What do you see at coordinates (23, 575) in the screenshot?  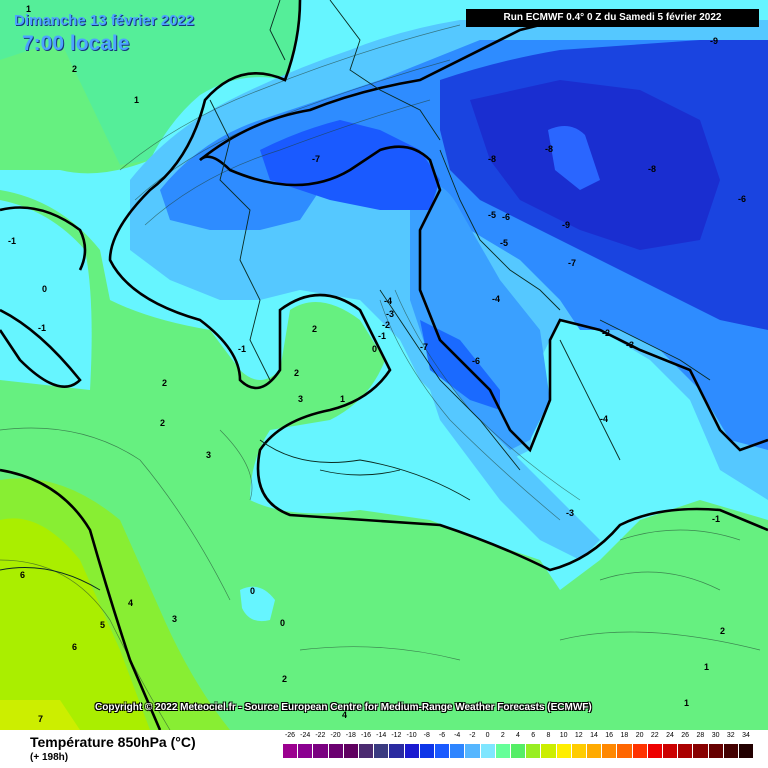 I see `map-label: 6` at bounding box center [23, 575].